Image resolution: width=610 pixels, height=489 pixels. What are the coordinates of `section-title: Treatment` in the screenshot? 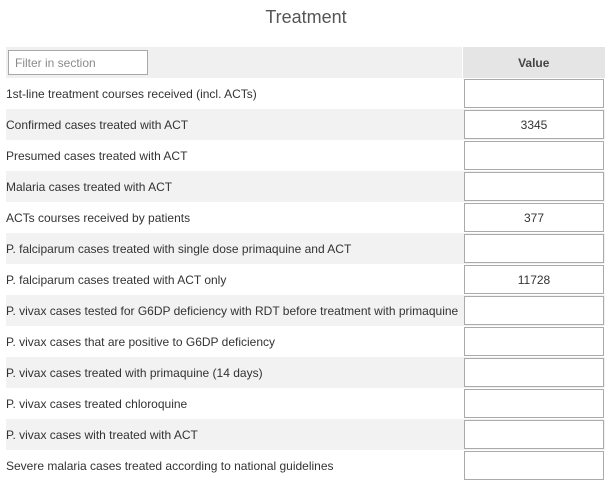 It's located at (306, 17).